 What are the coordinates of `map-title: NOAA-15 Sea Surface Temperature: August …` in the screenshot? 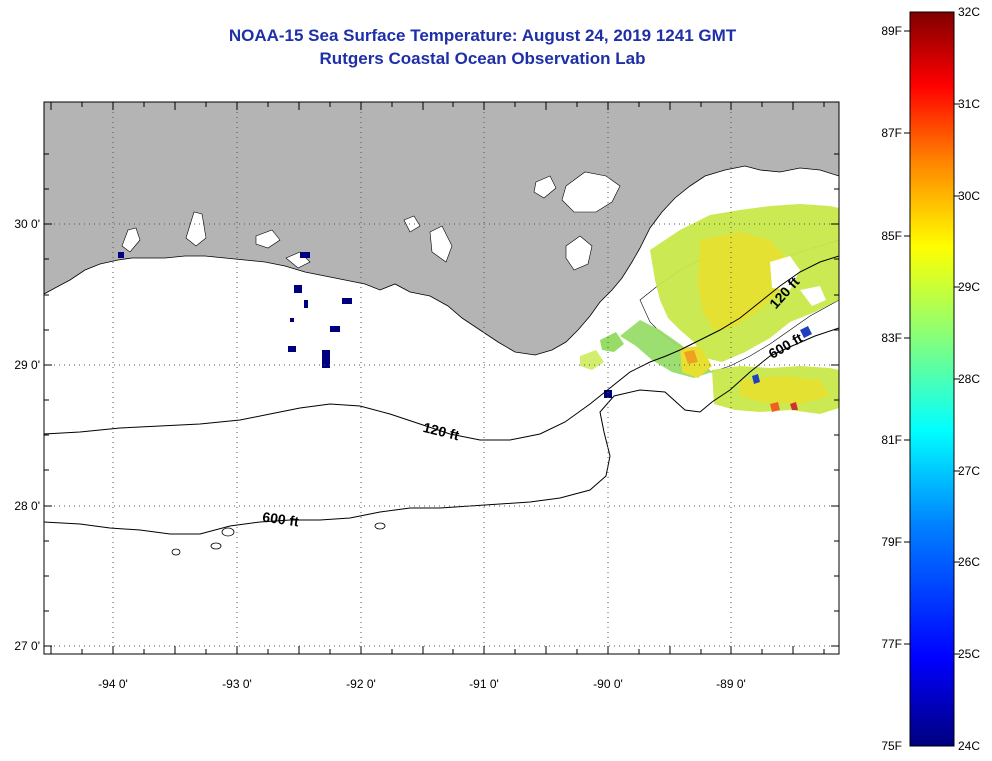 It's located at (482, 35).